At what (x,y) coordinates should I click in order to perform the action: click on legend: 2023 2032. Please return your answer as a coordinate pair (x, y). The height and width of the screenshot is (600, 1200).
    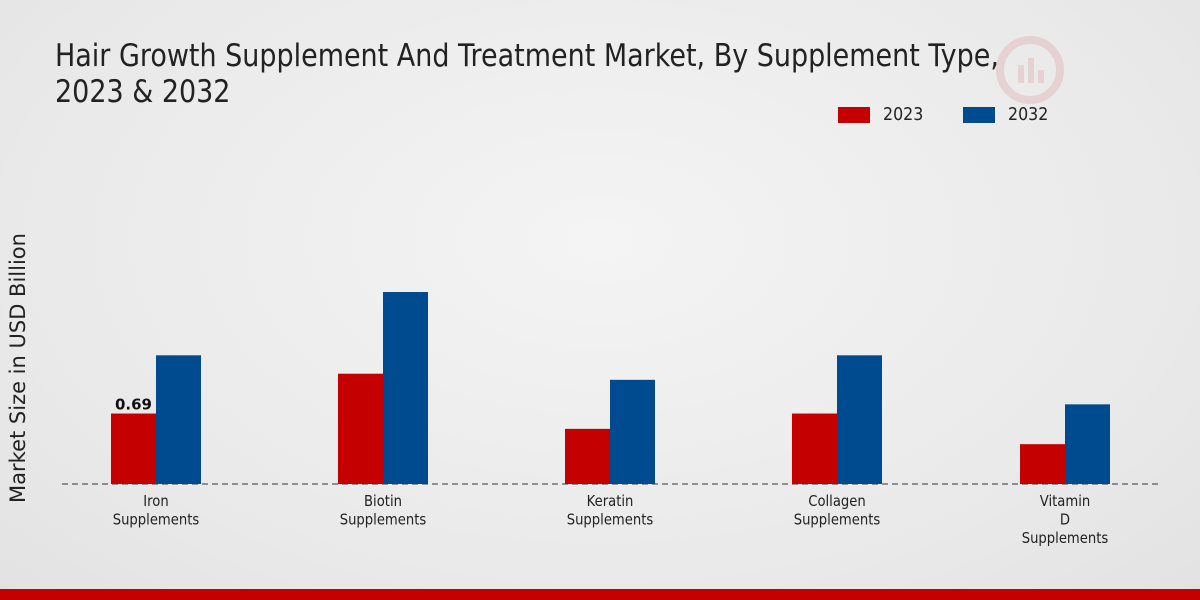
    Looking at the image, I should click on (963, 114).